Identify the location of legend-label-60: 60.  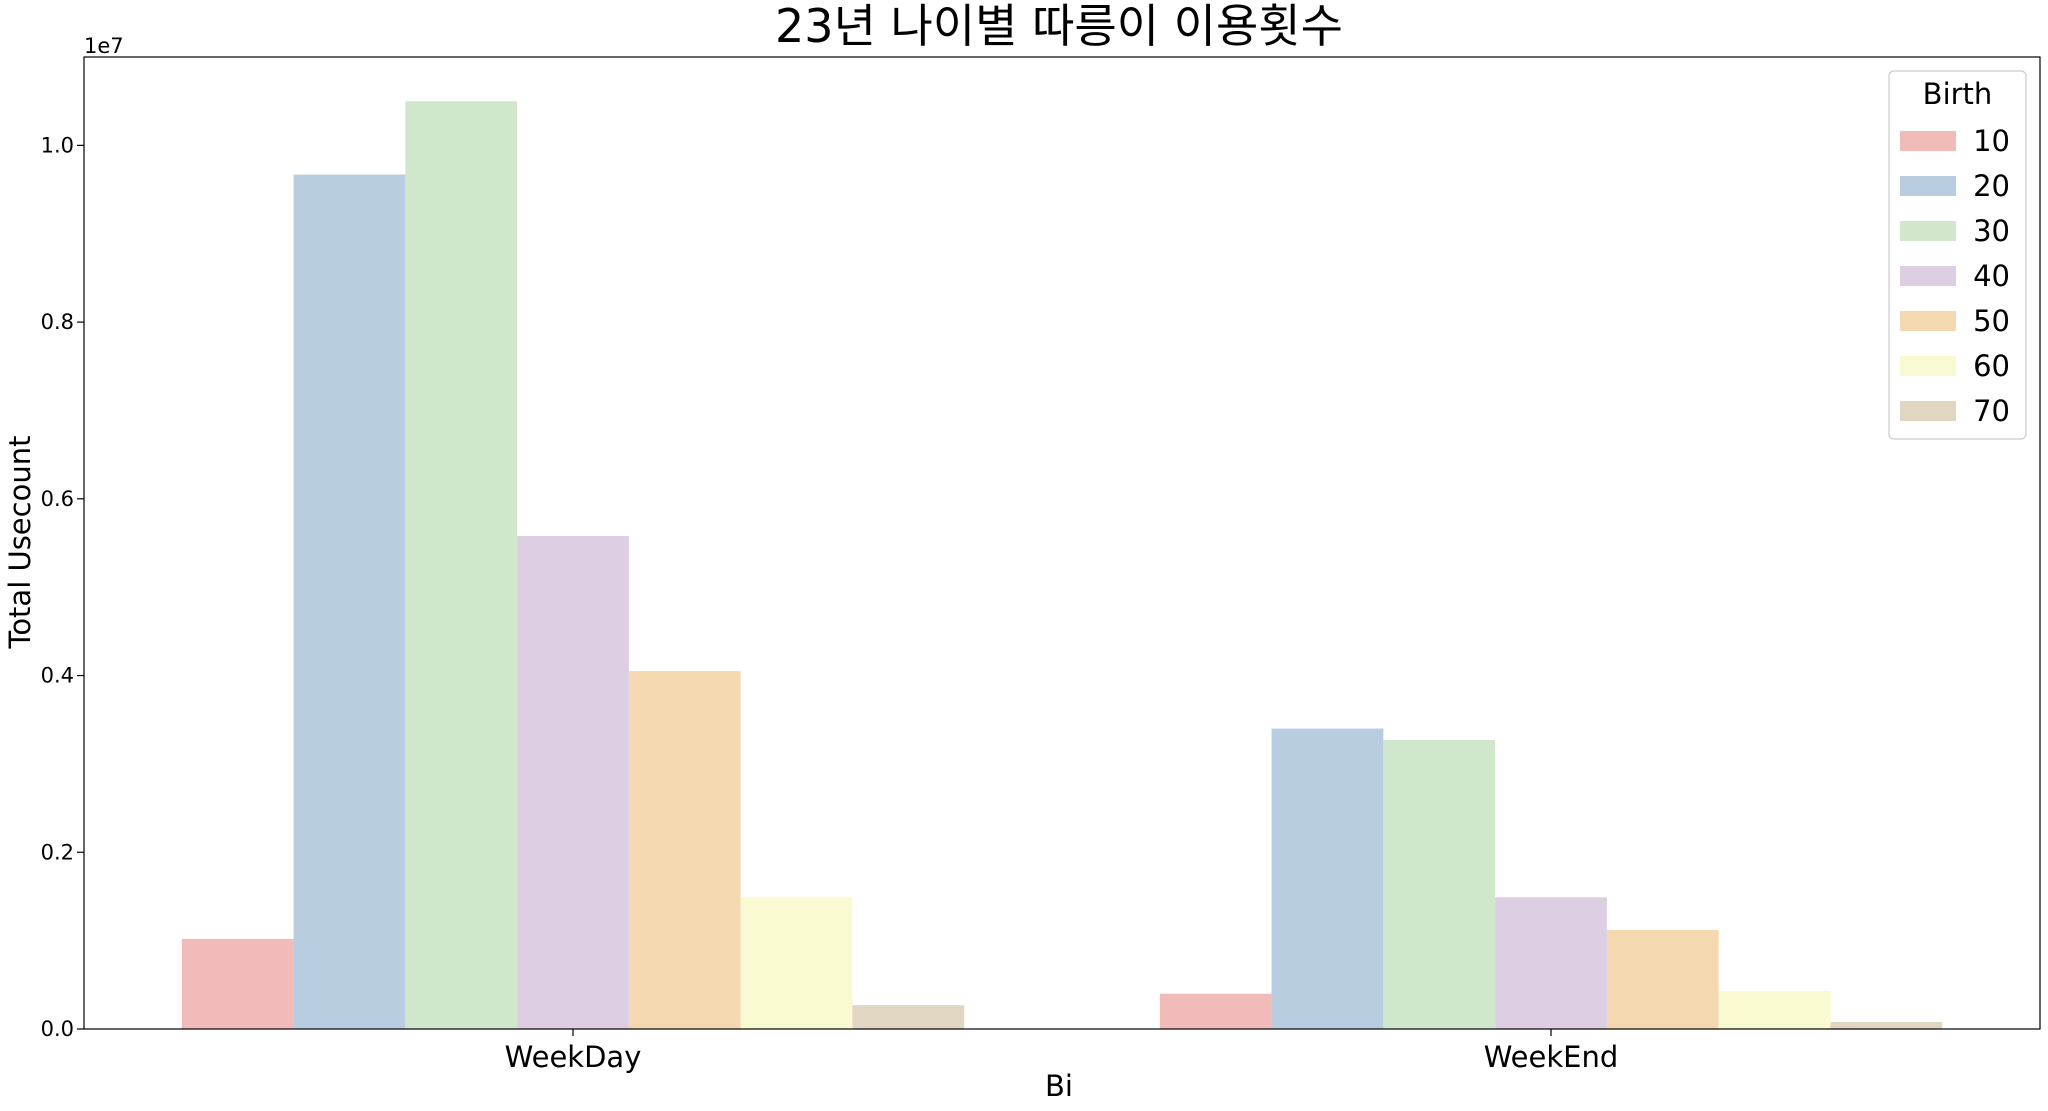
(1991, 366).